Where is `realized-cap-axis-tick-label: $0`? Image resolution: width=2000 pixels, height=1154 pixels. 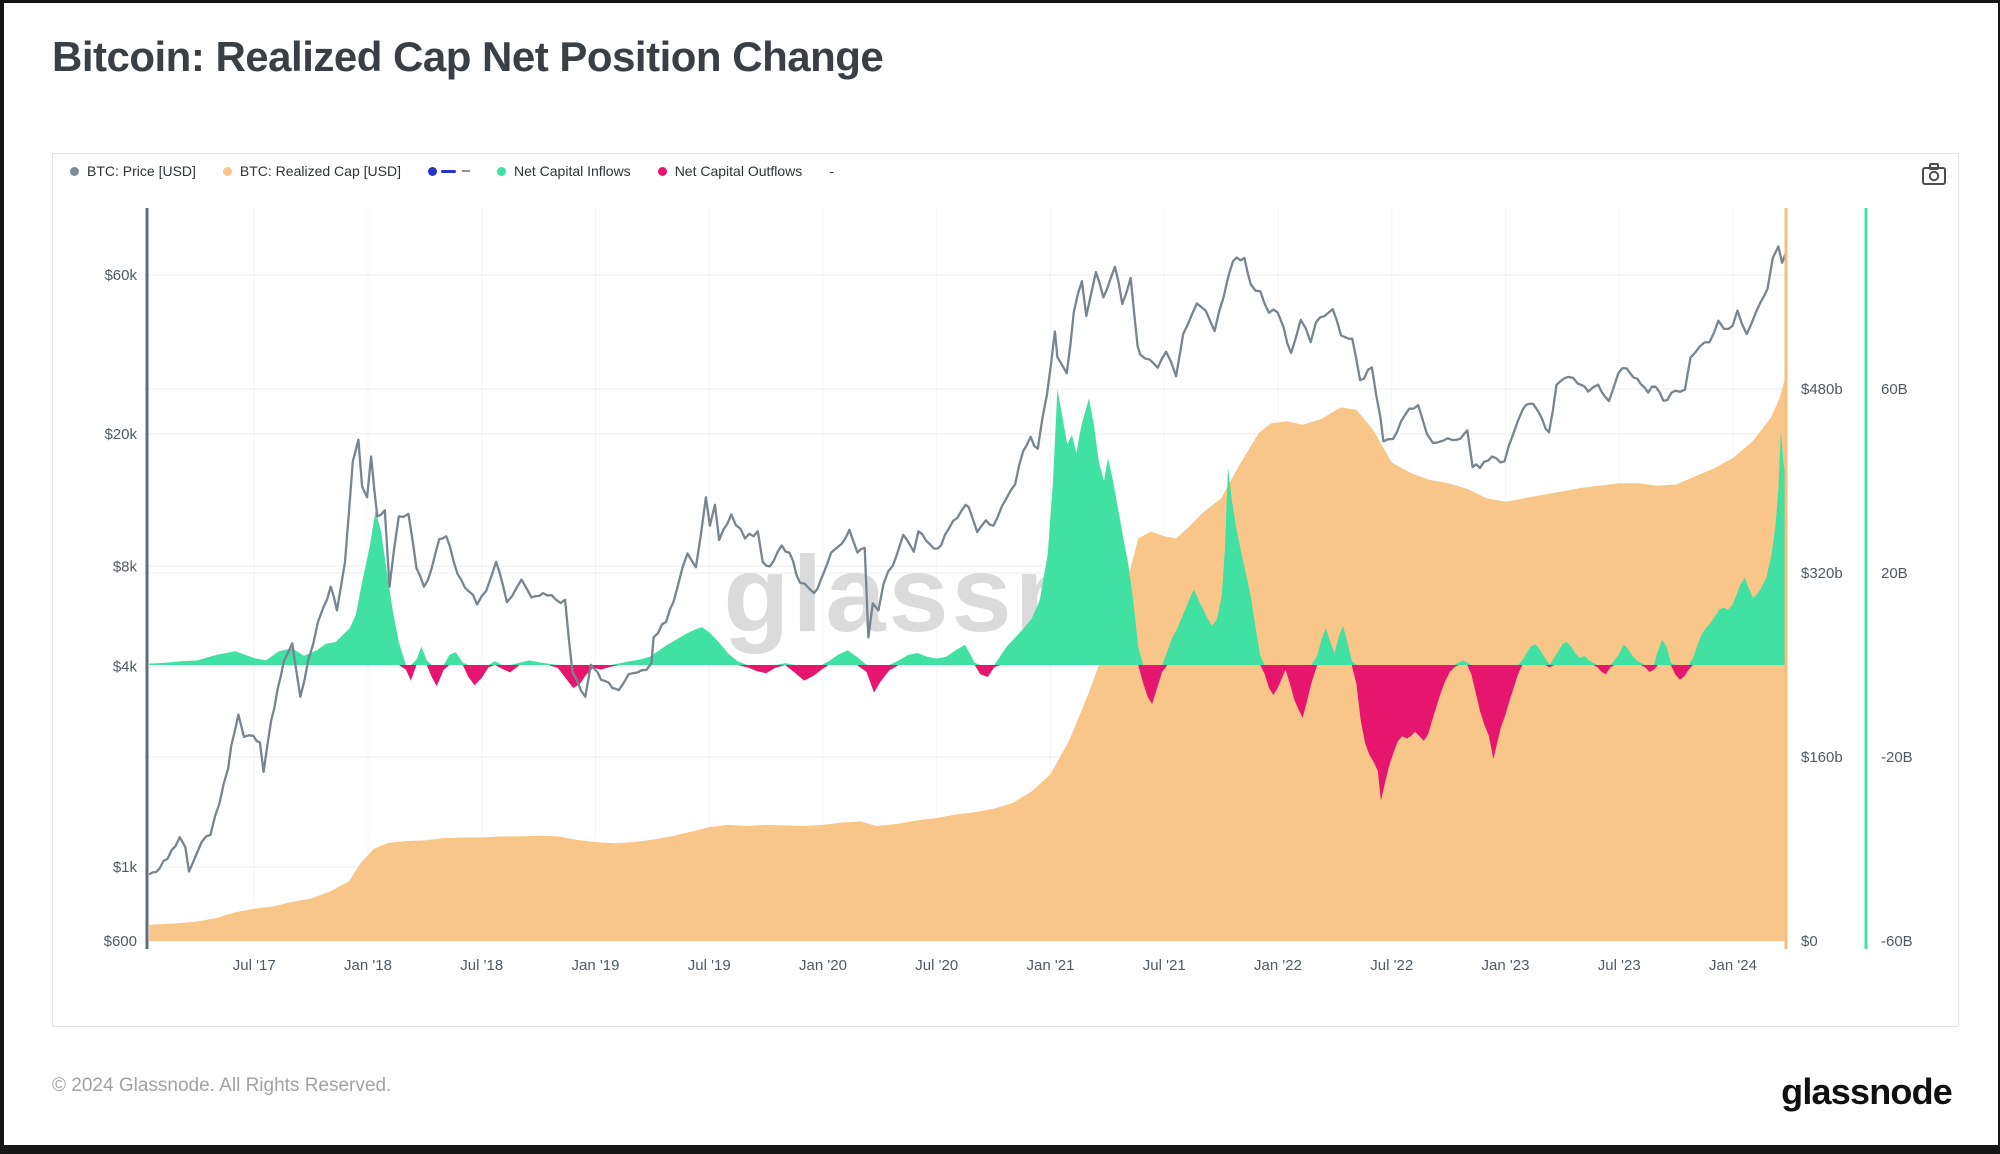
realized-cap-axis-tick-label: $0 is located at coordinates (1809, 941).